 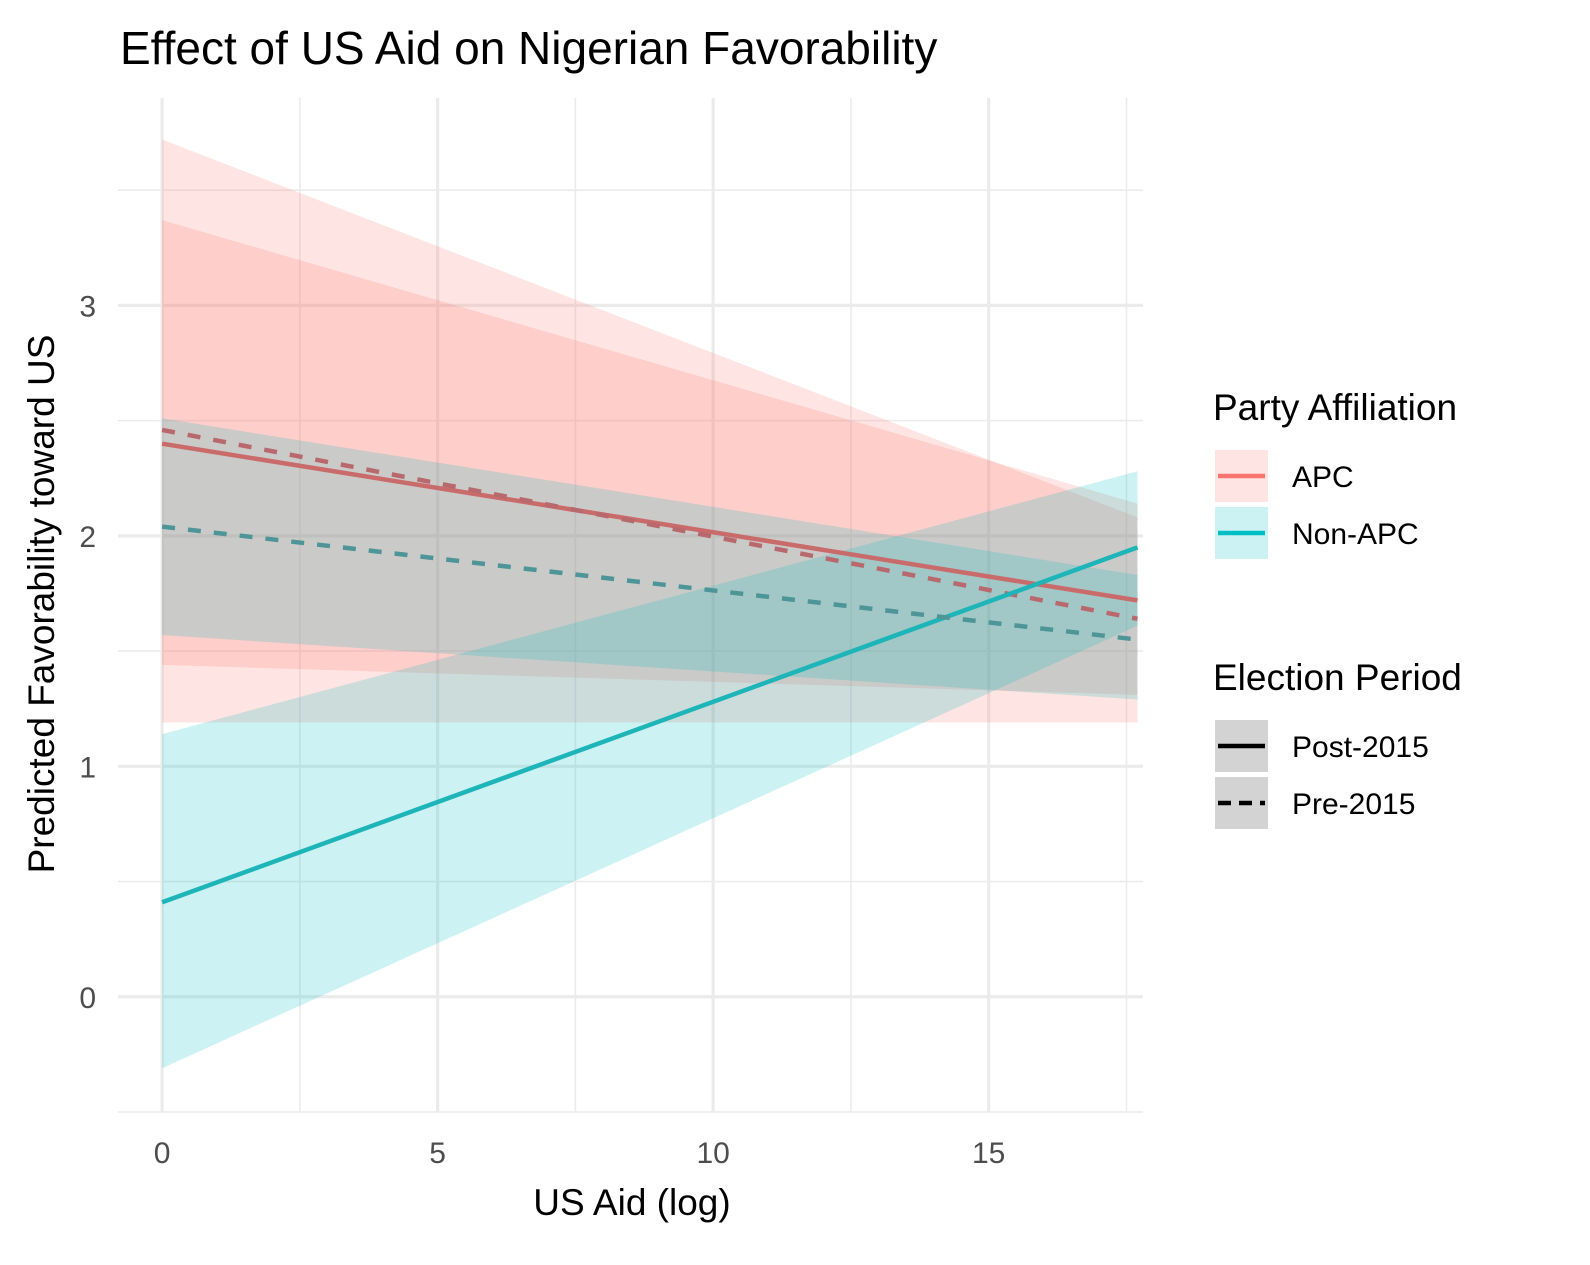 I want to click on fit-line-apc-post-2015, so click(x=649, y=522).